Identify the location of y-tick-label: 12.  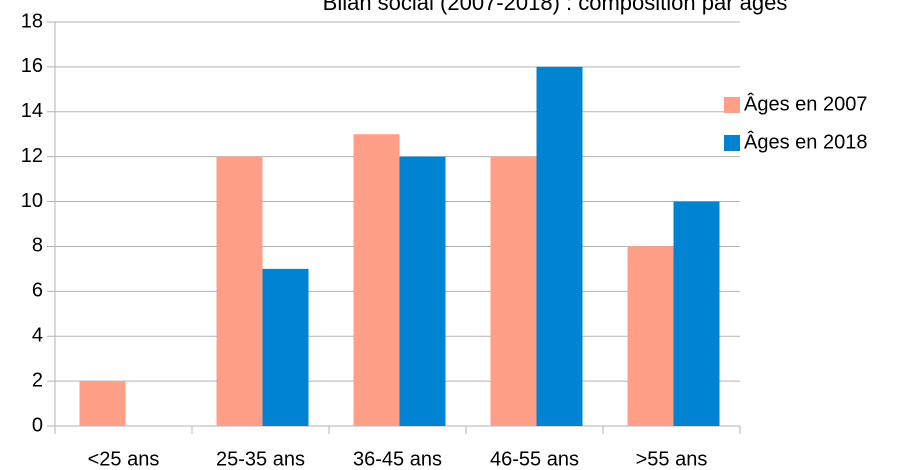
(32, 156).